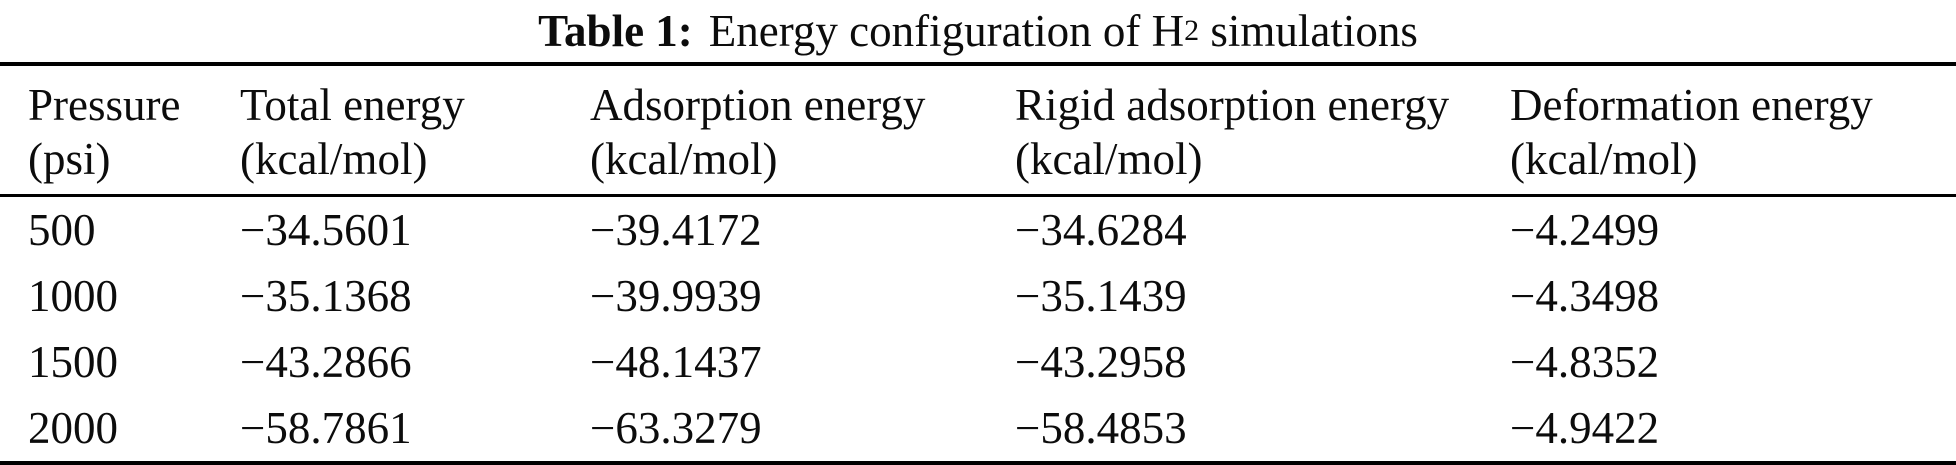 The image size is (1956, 465). Describe the element at coordinates (73, 362) in the screenshot. I see `cell-pressure: 1500` at that location.